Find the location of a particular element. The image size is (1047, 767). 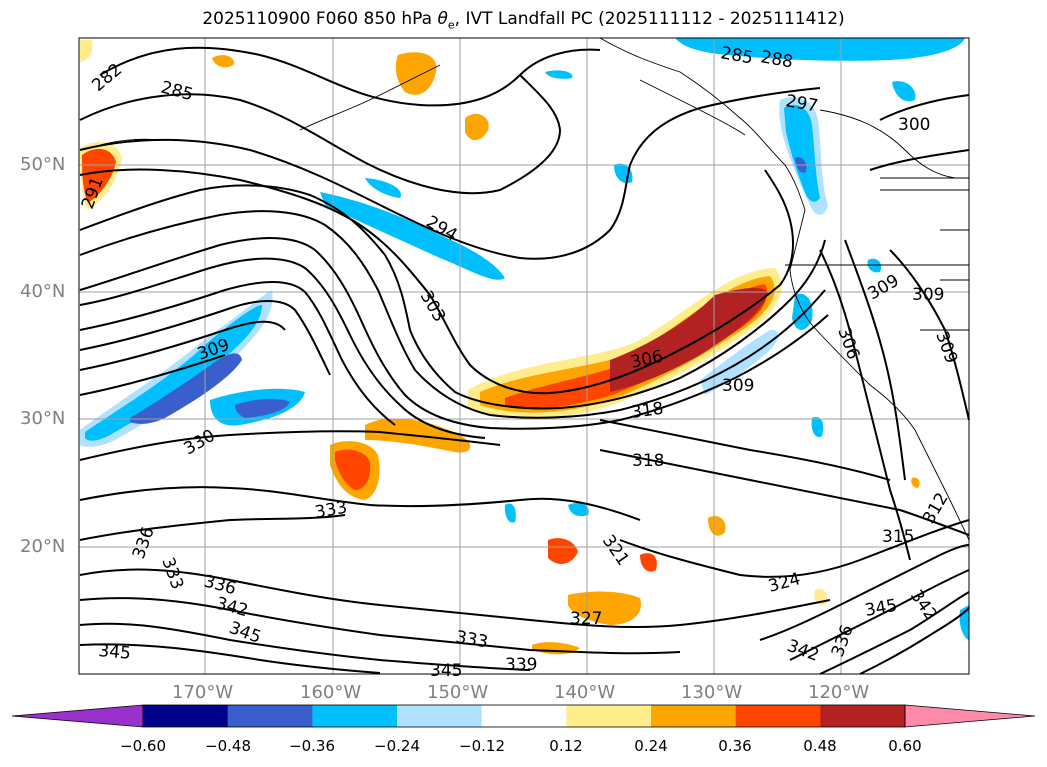

contour-label: 315 is located at coordinates (898, 537).